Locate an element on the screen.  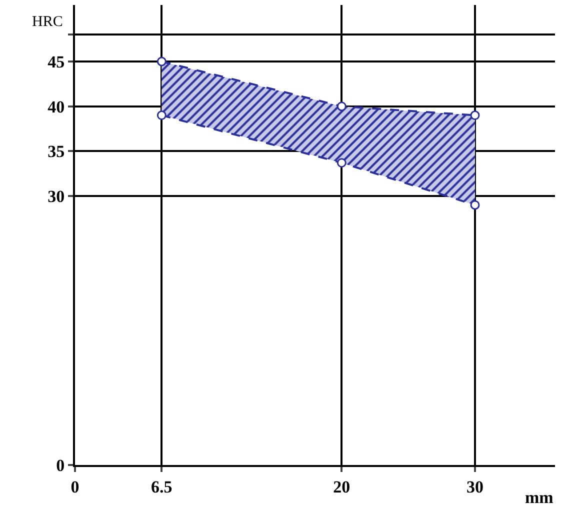
x-tick-label: 0 is located at coordinates (75, 486).